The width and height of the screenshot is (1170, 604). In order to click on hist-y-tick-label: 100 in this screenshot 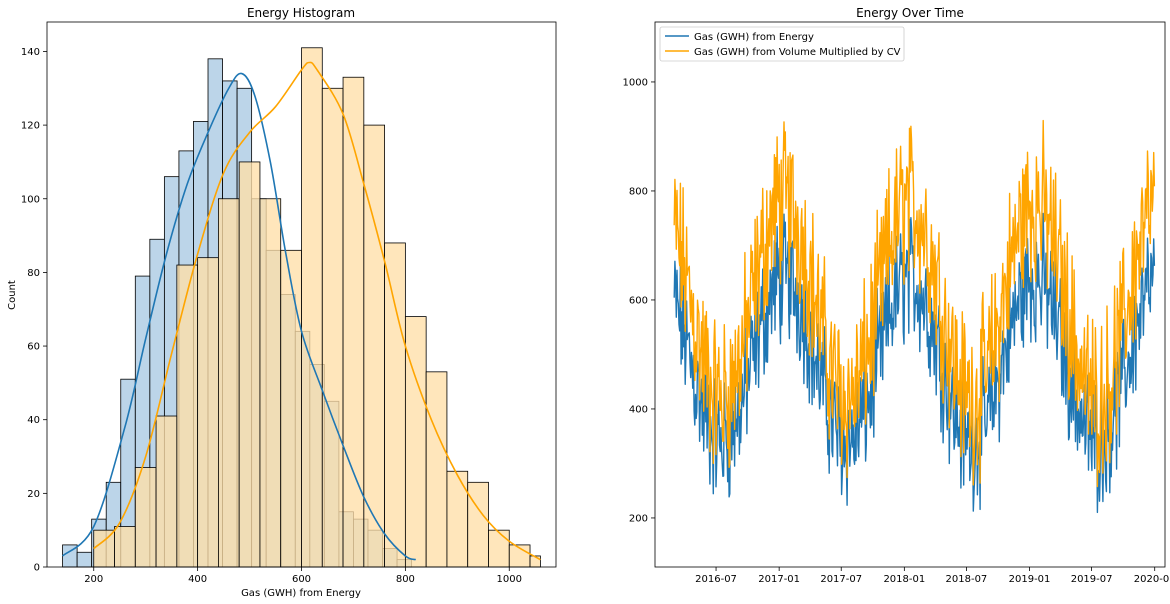, I will do `click(30, 199)`.